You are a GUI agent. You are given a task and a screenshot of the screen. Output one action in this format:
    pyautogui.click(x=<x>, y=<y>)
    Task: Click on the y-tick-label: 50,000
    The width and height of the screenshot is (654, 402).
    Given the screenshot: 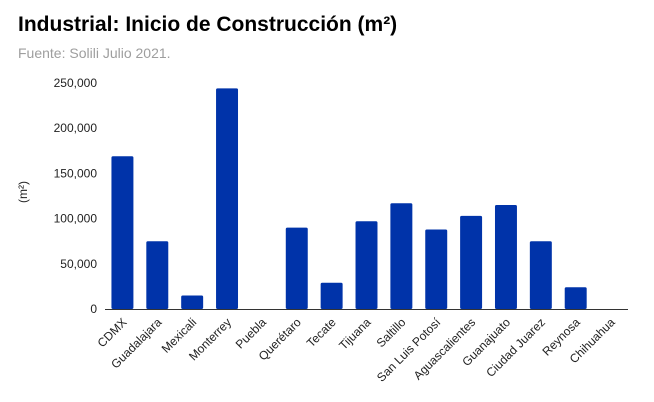 What is the action you would take?
    pyautogui.click(x=78, y=264)
    